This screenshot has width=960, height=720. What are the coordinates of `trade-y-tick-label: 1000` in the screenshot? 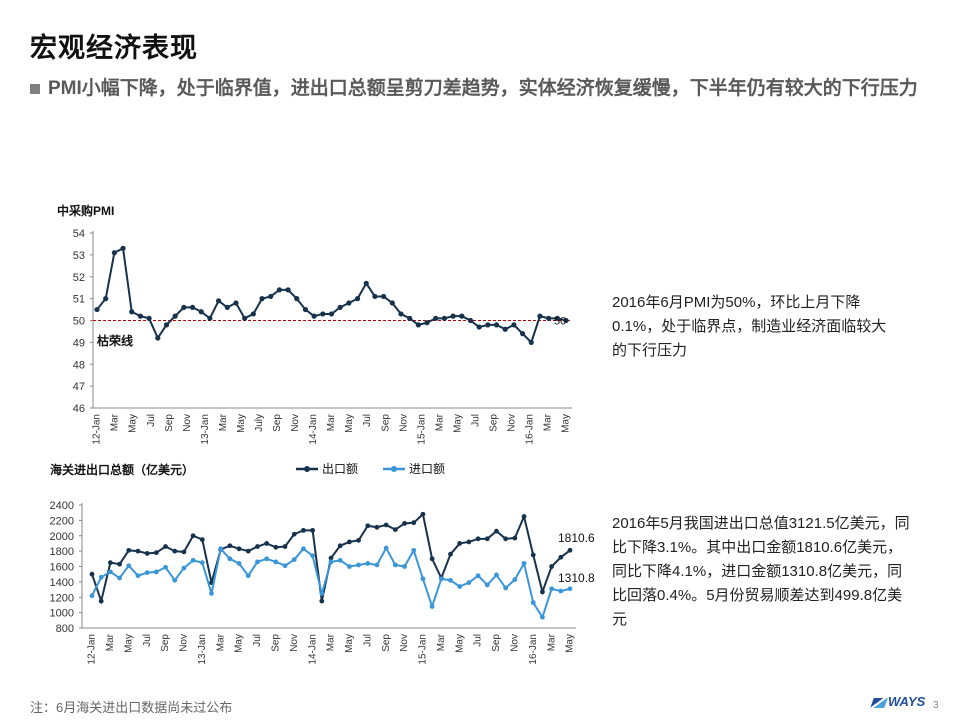 It's located at (62, 614).